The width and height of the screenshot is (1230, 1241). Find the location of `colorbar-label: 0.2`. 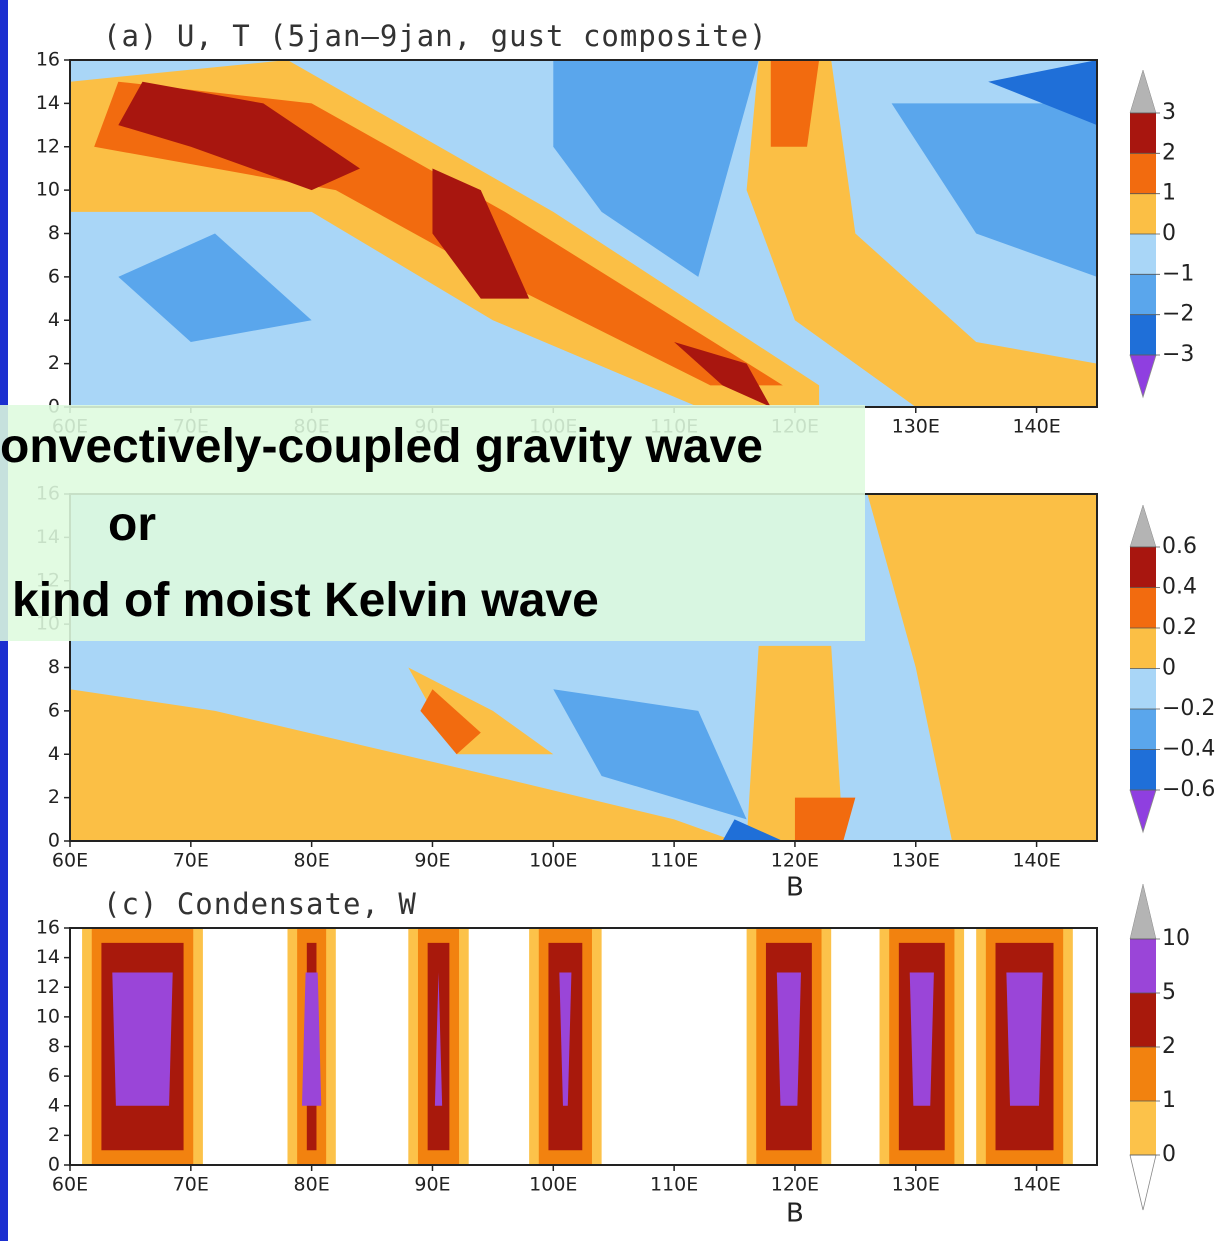

colorbar-label: 0.2 is located at coordinates (1179, 627).